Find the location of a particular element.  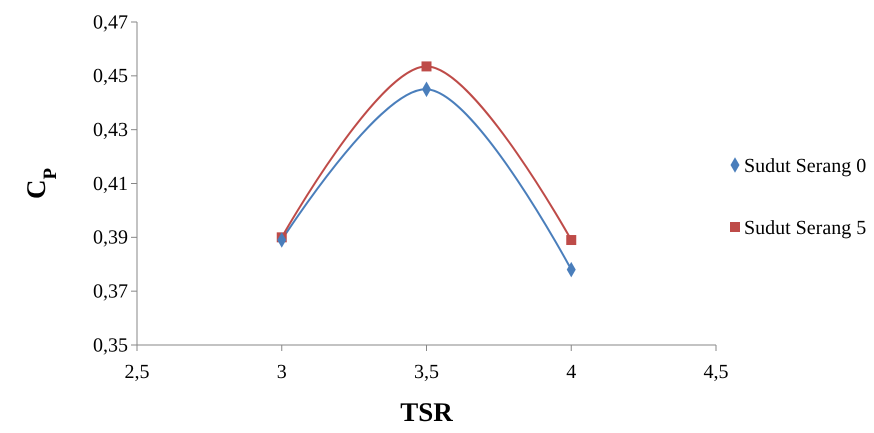

y-tick-label: 0,35 is located at coordinates (110, 345).